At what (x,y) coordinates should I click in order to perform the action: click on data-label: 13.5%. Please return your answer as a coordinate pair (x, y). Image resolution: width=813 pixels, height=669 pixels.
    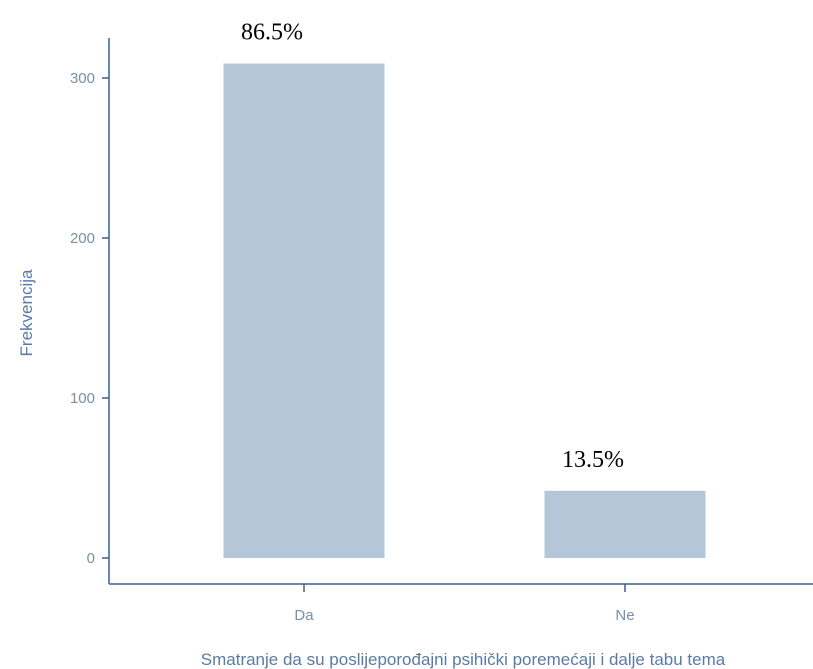
    Looking at the image, I should click on (593, 460).